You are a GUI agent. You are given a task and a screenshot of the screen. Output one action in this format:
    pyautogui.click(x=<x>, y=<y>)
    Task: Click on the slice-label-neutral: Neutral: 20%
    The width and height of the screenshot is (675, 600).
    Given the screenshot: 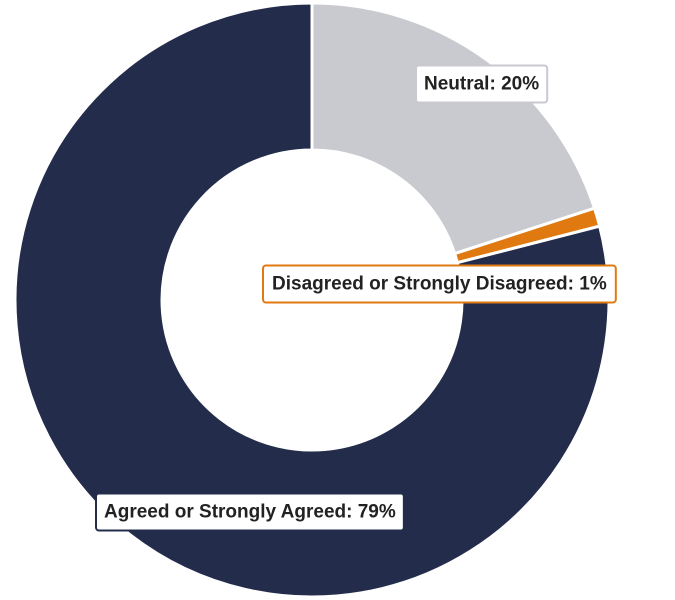 What is the action you would take?
    pyautogui.click(x=482, y=84)
    